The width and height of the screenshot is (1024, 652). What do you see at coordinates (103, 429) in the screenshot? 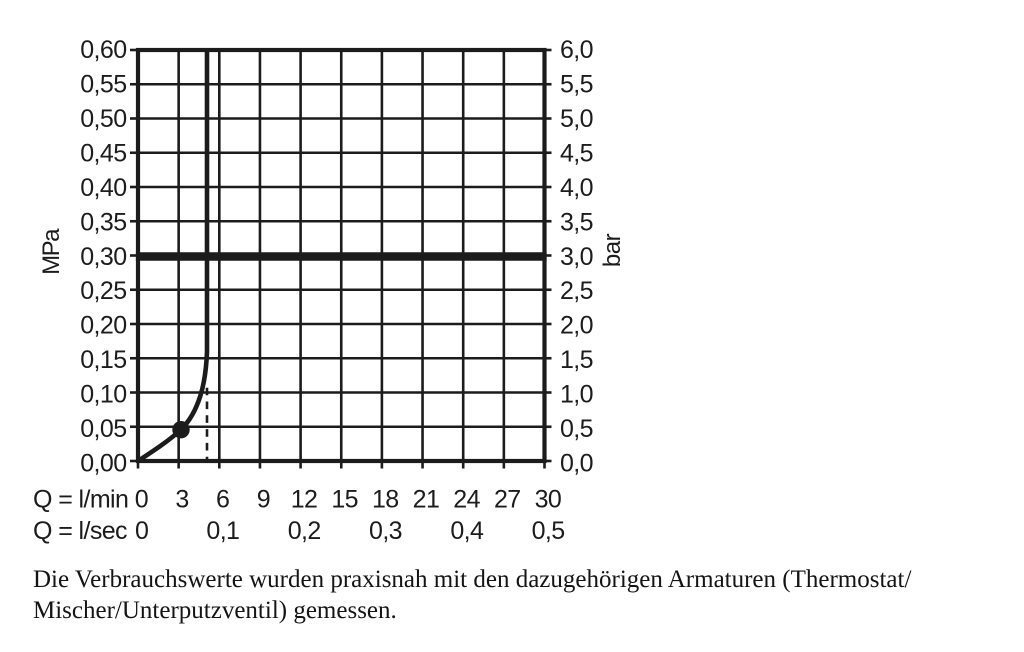
I see `svg-text: 0,05` at bounding box center [103, 429].